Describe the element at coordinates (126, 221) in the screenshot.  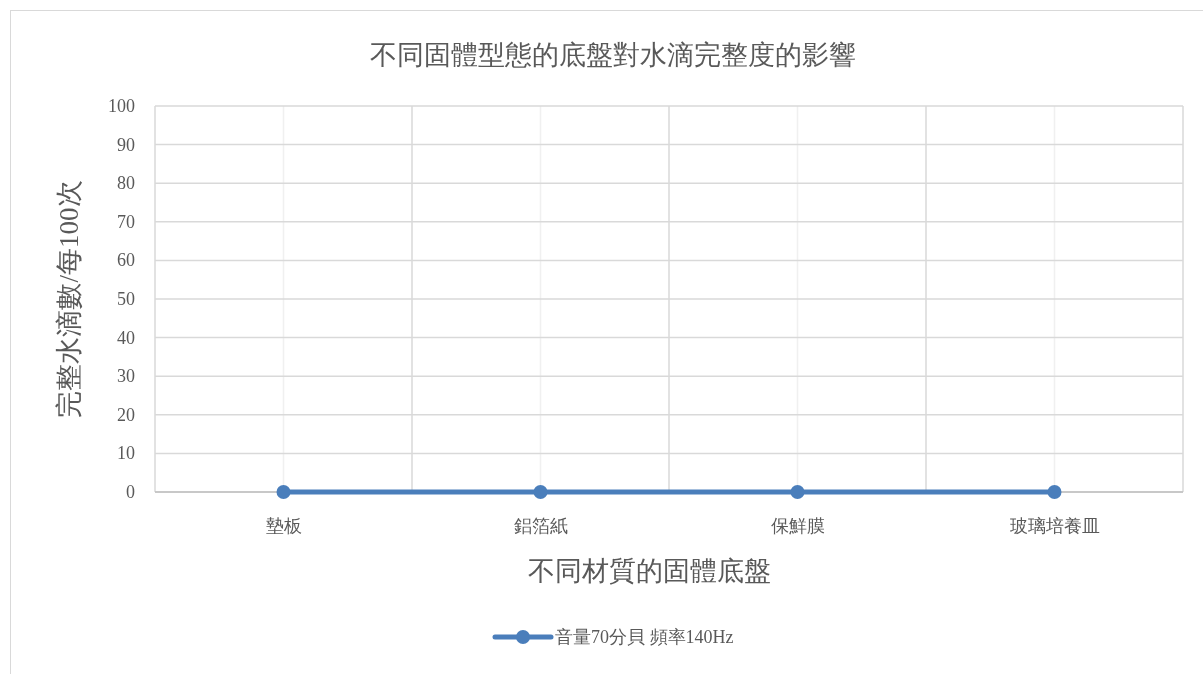
I see `y-tick-label: 70` at that location.